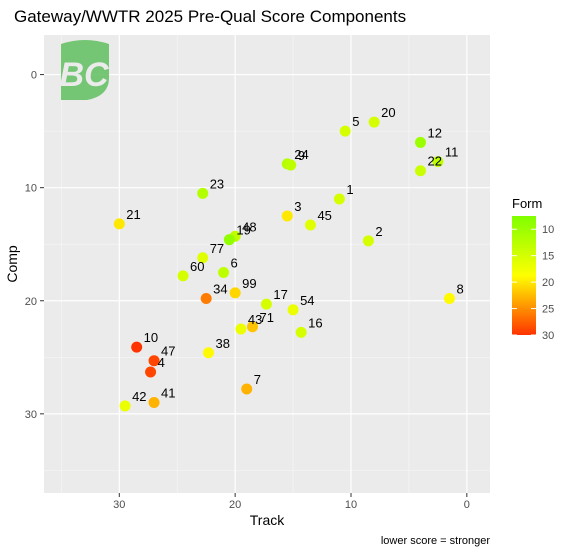 This screenshot has width=571, height=554. What do you see at coordinates (222, 343) in the screenshot?
I see `point-label: 38` at bounding box center [222, 343].